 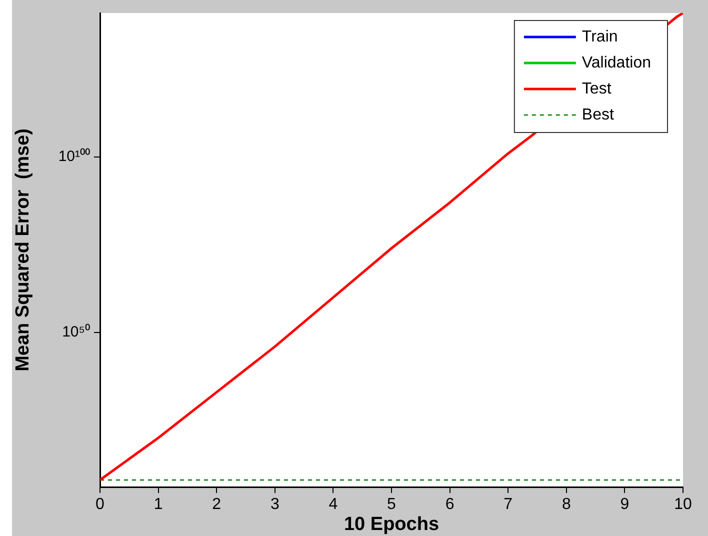 I want to click on x-tick-label: 9, so click(x=625, y=505).